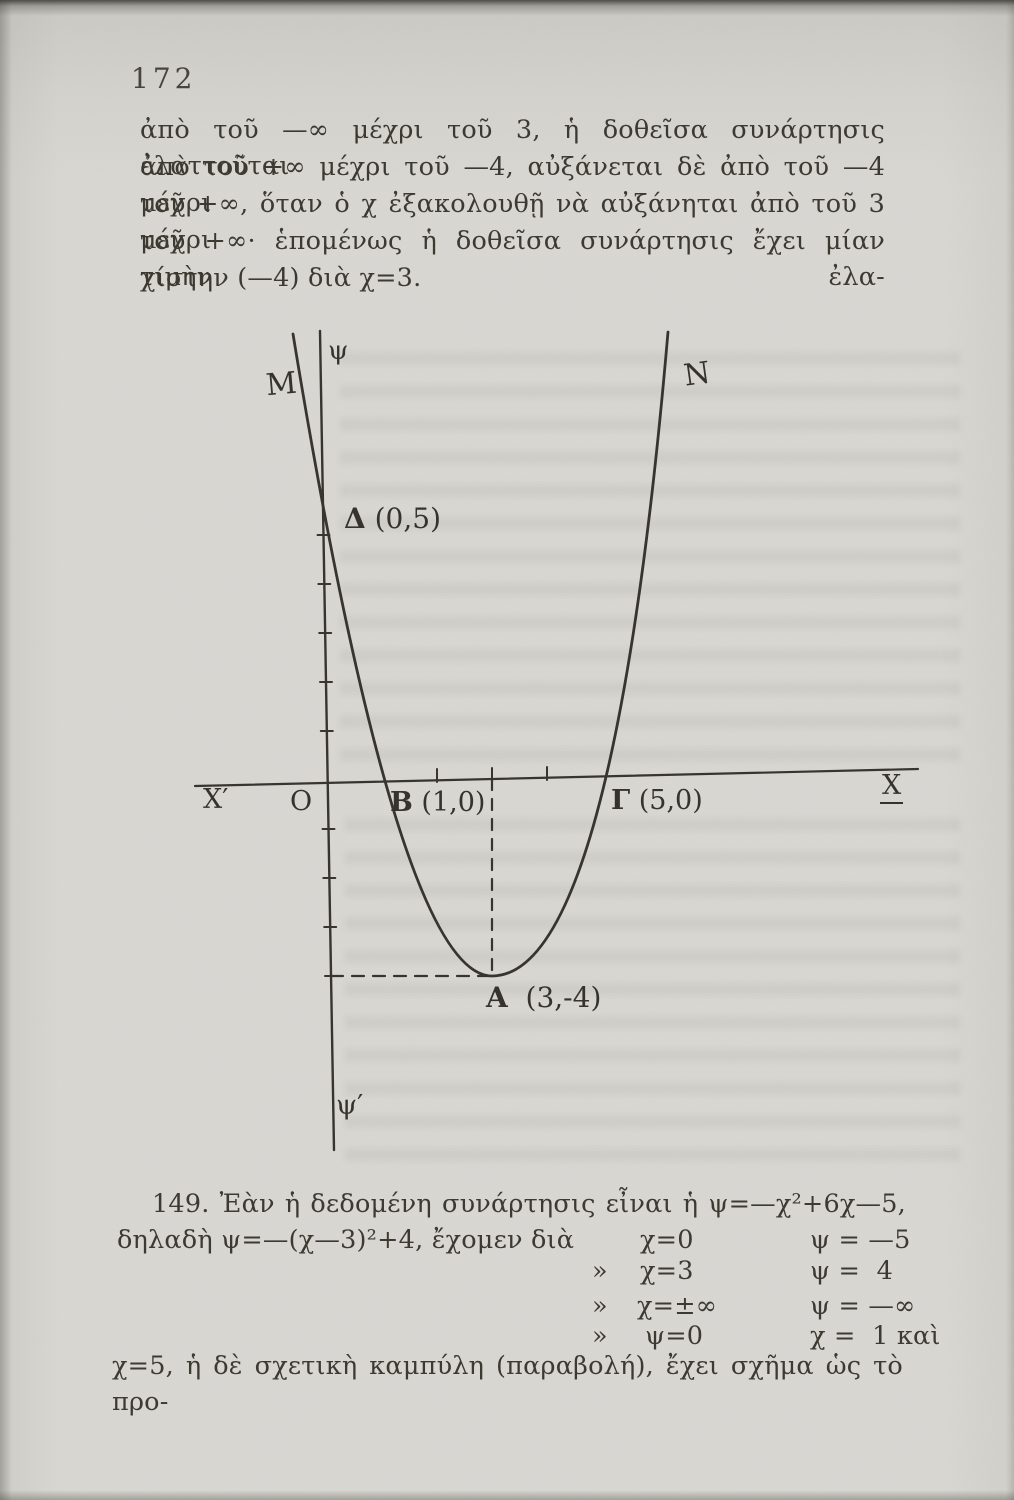 The height and width of the screenshot is (1500, 1014). What do you see at coordinates (6, 750) in the screenshot?
I see `scan-edge-left` at bounding box center [6, 750].